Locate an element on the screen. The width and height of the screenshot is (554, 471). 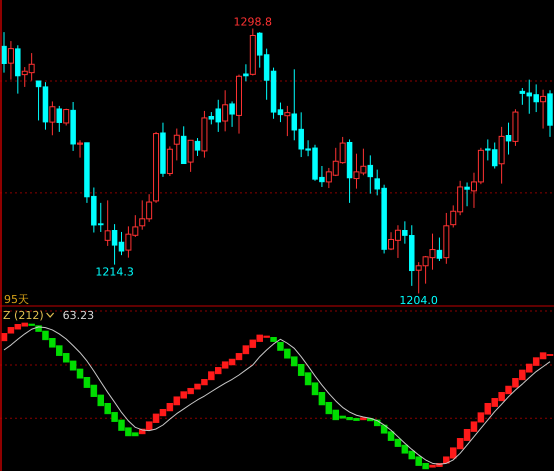
chart-title: Z (212) is located at coordinates (23, 315).